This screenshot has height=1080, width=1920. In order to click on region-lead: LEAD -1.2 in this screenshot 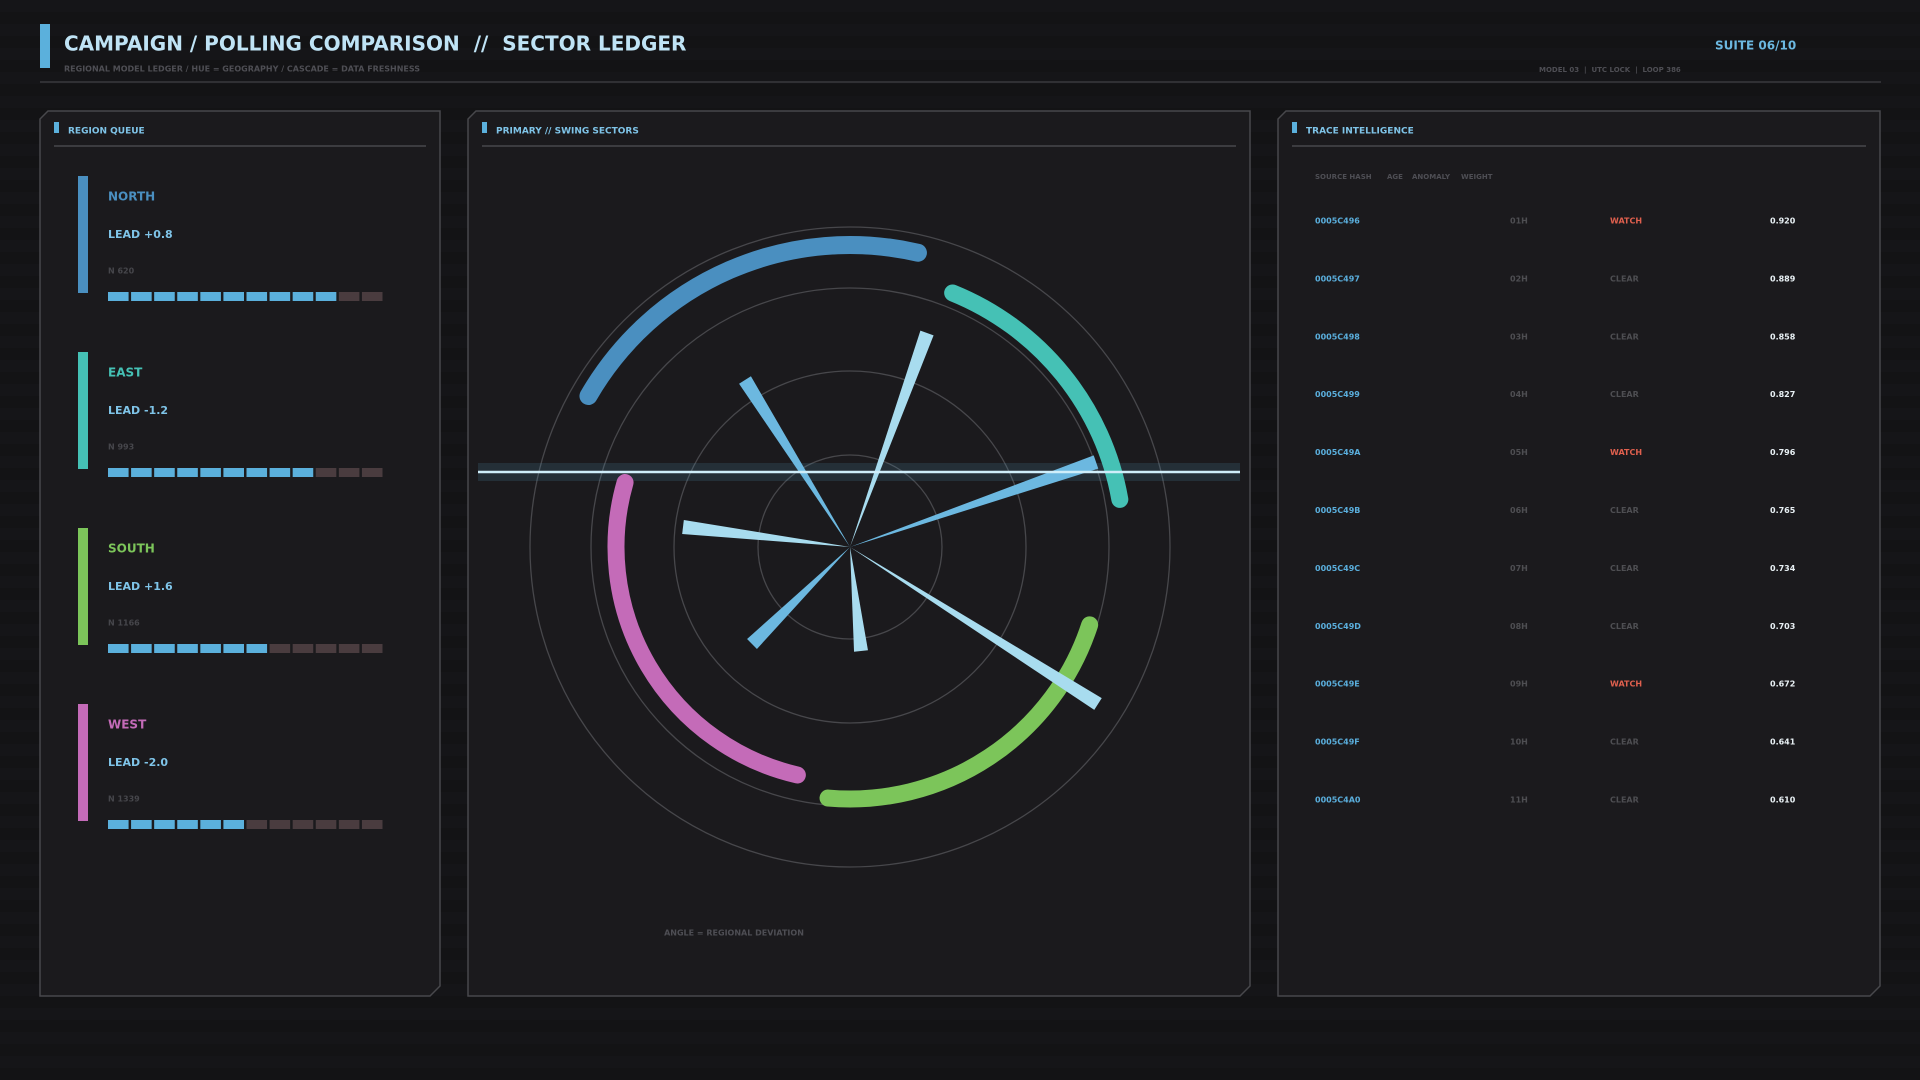, I will do `click(138, 410)`.